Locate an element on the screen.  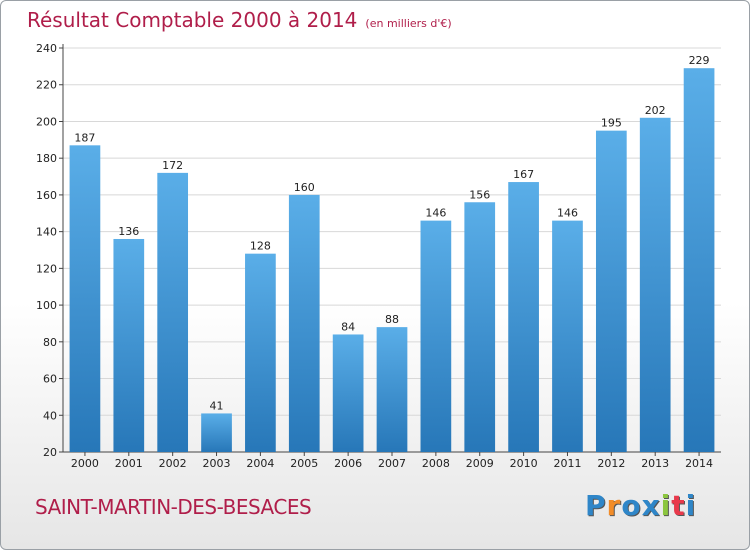
value-label-2007: 88 is located at coordinates (392, 319).